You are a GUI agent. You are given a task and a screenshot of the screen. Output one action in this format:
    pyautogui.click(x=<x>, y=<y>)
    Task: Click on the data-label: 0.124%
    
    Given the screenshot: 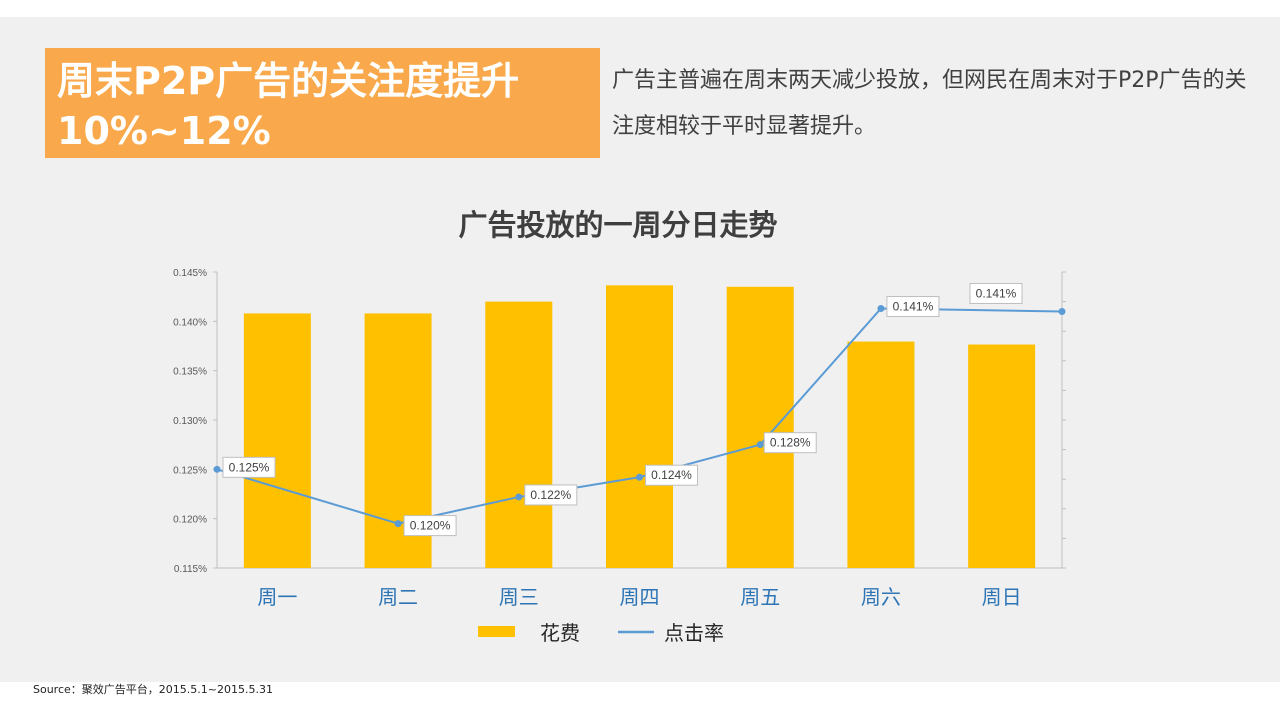 What is the action you would take?
    pyautogui.click(x=671, y=475)
    